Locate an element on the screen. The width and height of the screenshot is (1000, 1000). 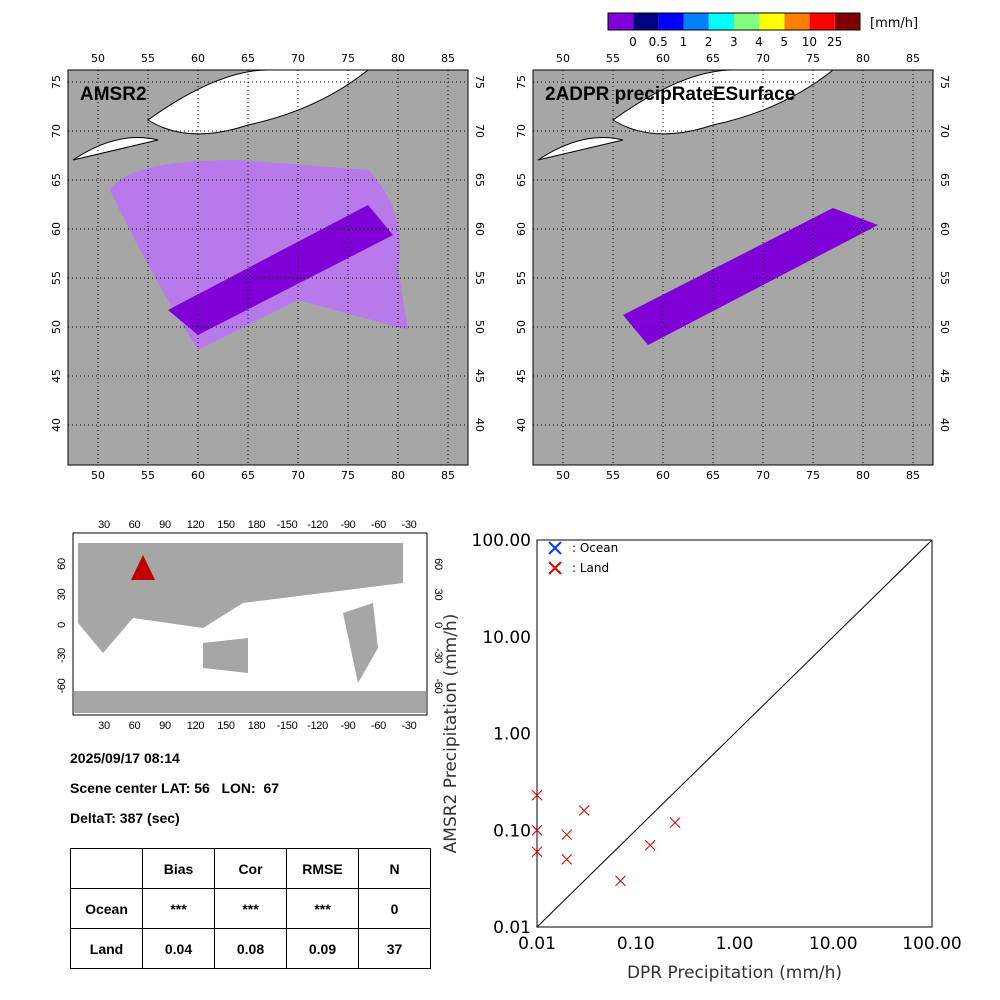
world-lon-tick-bottom: -150 is located at coordinates (287, 726).